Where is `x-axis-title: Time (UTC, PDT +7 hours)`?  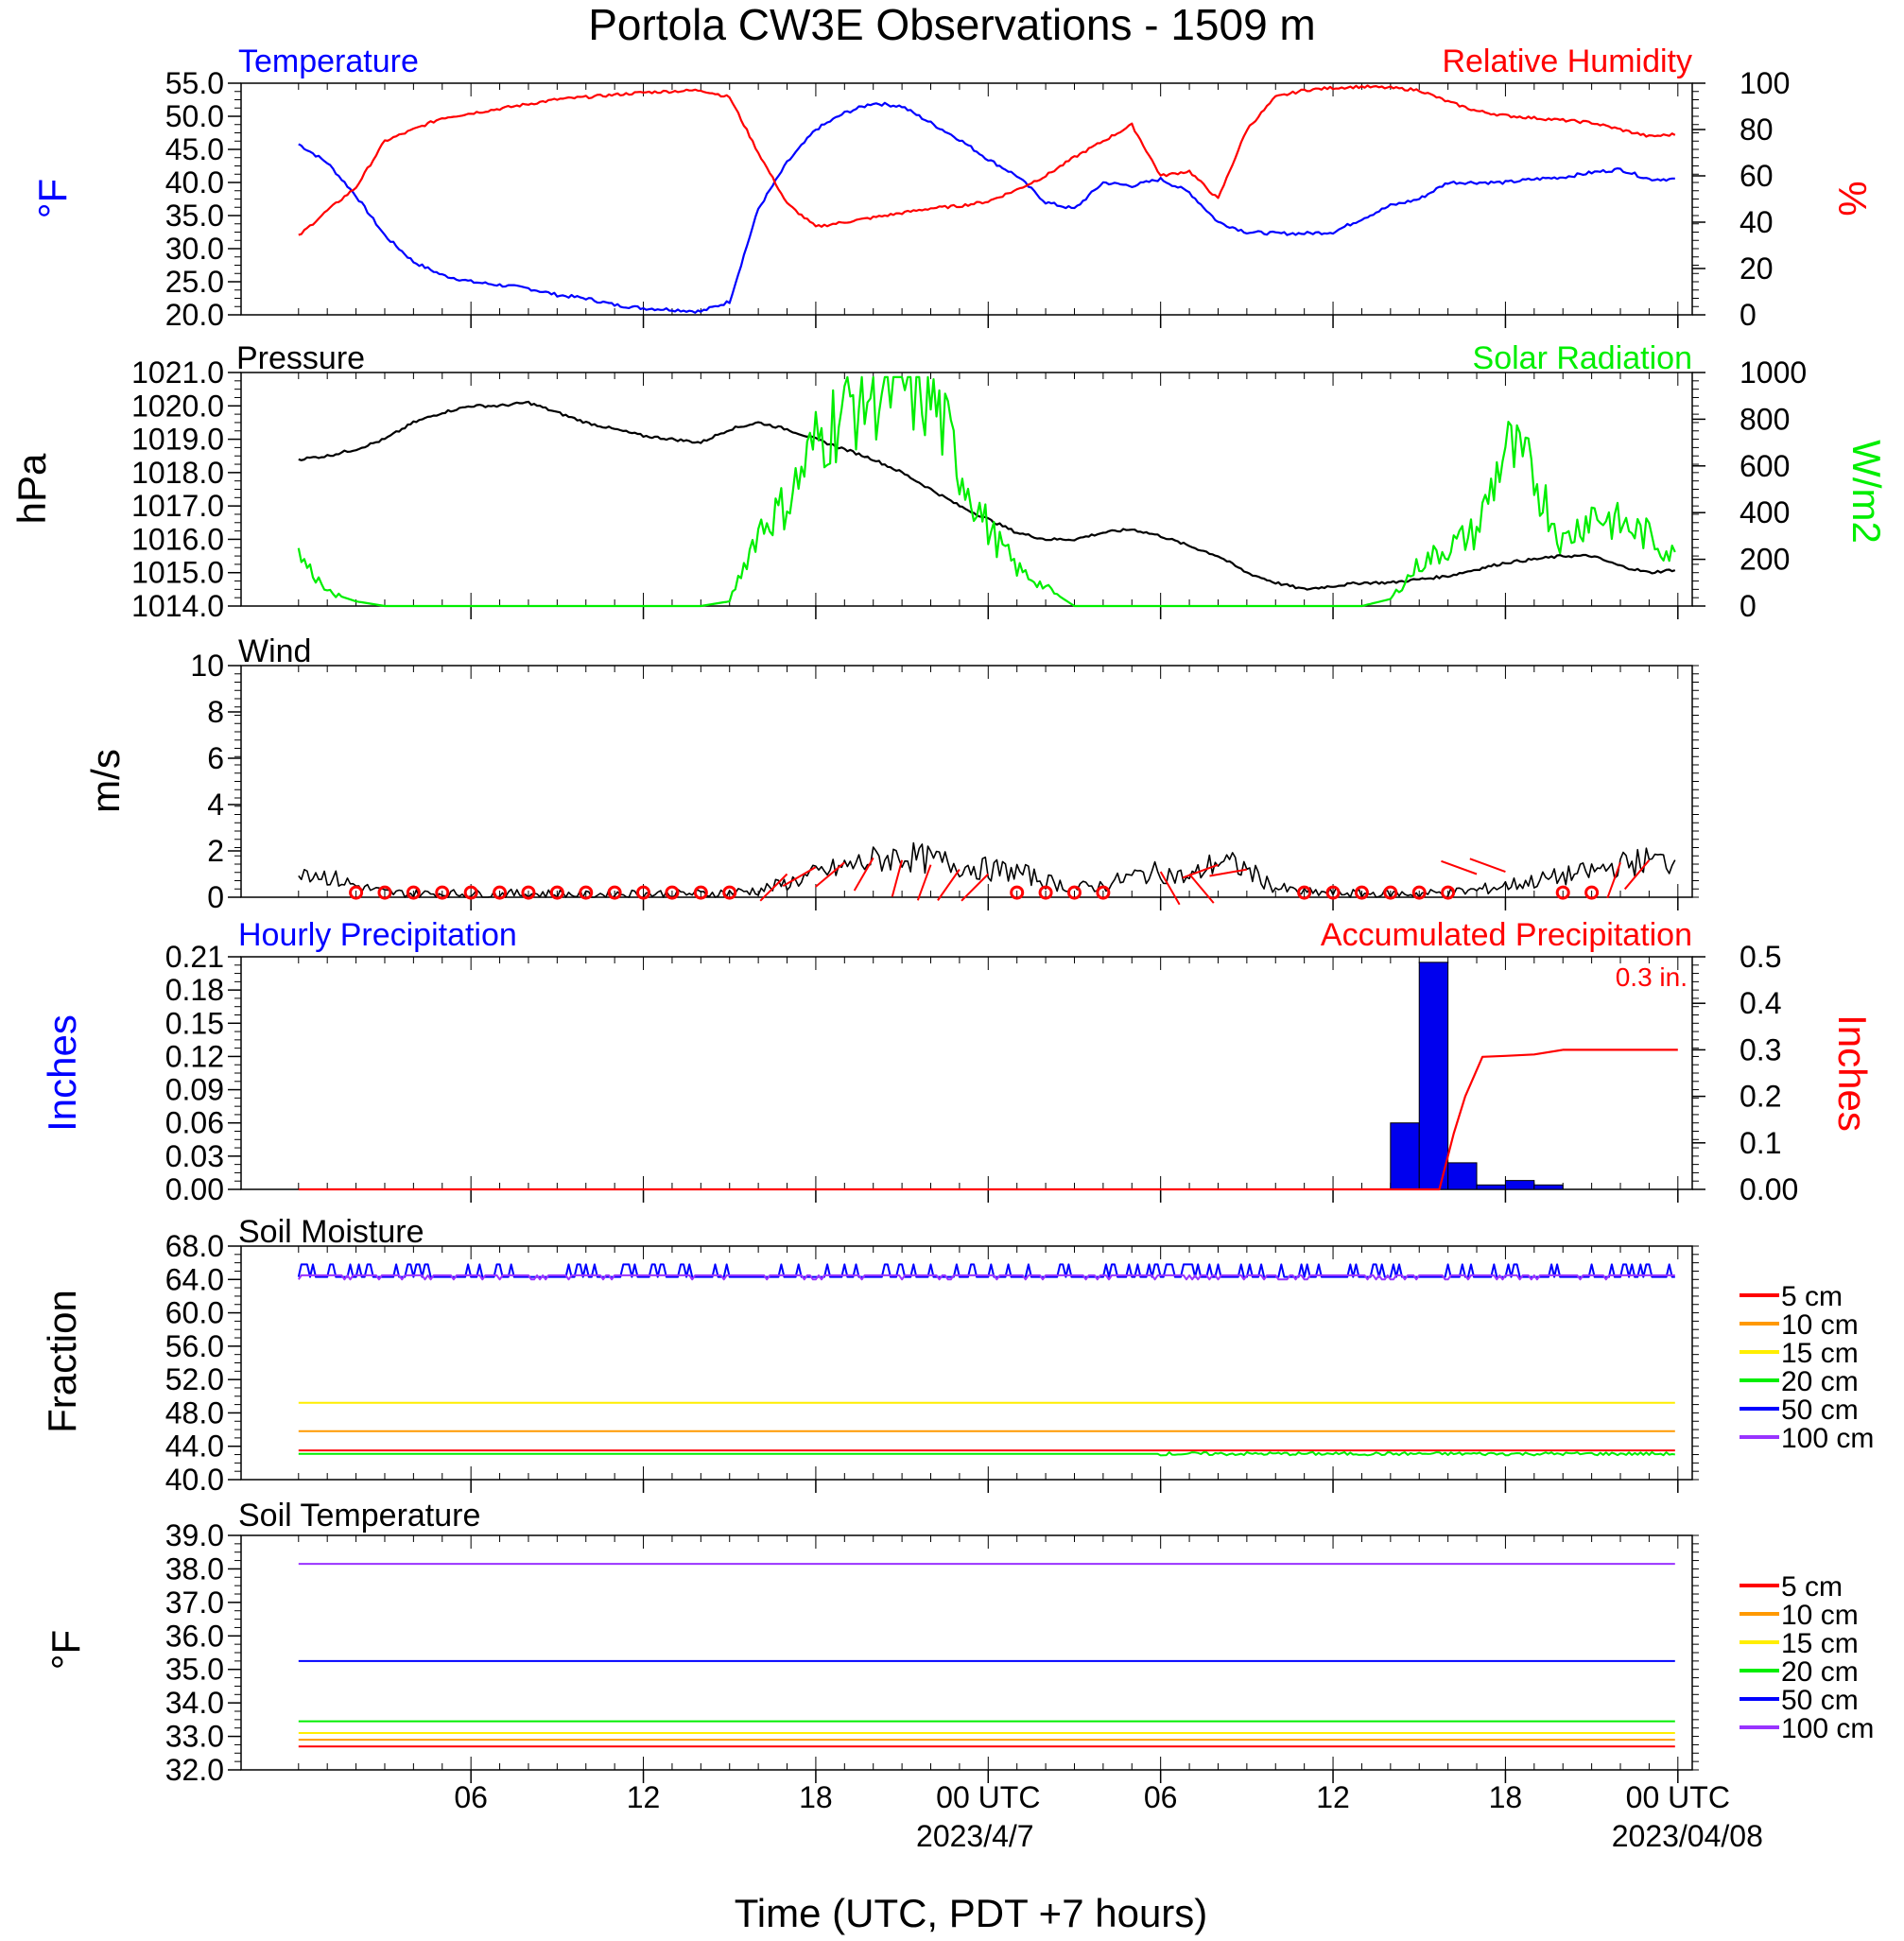
x-axis-title: Time (UTC, PDT +7 hours) is located at coordinates (971, 1913).